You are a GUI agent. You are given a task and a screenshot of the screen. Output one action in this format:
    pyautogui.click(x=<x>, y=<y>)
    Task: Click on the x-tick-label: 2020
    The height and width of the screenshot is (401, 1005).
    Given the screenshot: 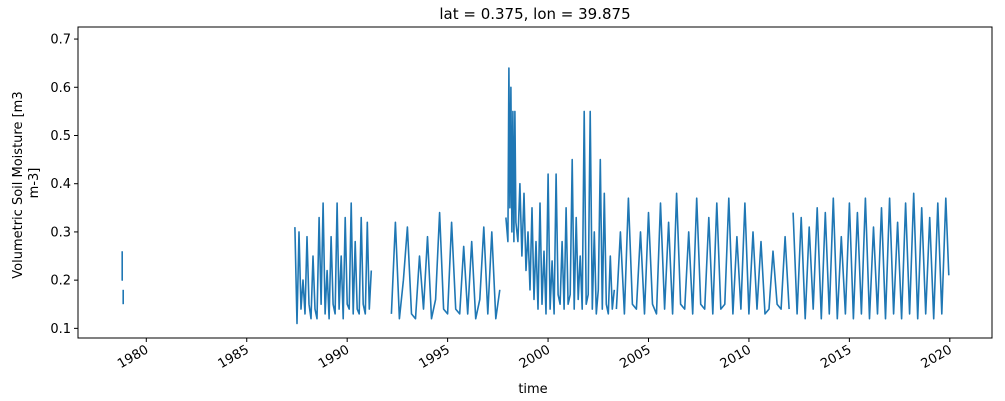 What is the action you would take?
    pyautogui.click(x=937, y=357)
    